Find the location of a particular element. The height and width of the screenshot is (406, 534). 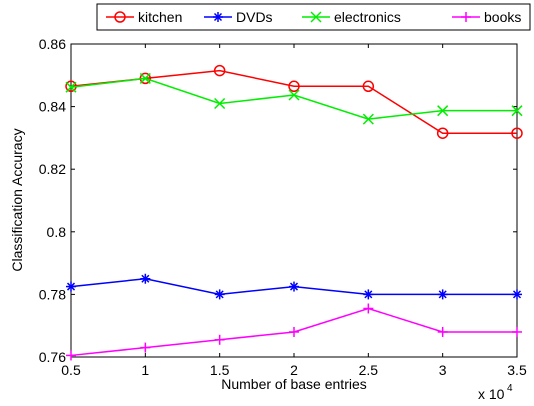

x-tick-label: 1.5 is located at coordinates (220, 370).